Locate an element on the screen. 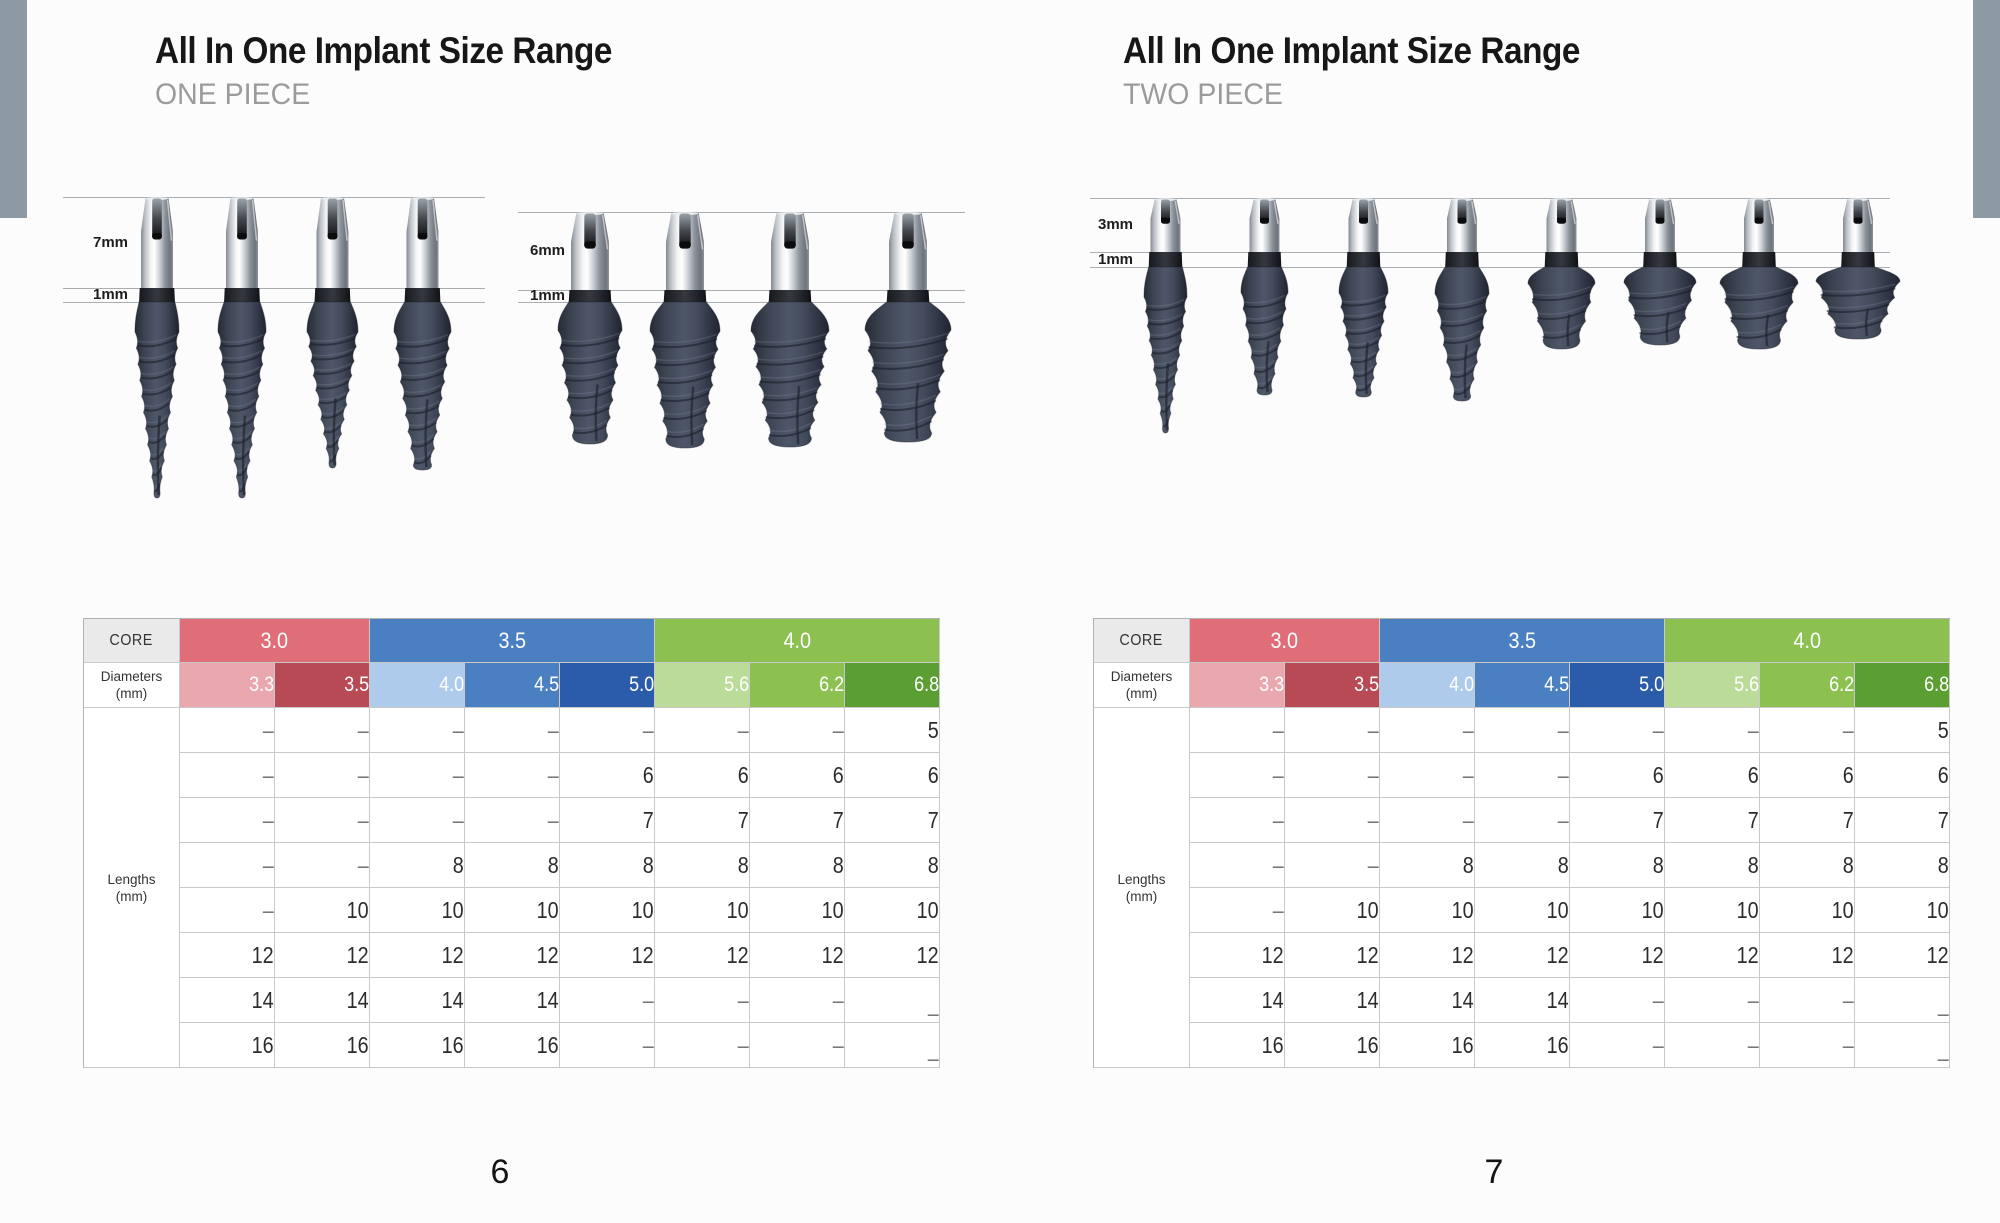 Image resolution: width=2000 pixels, height=1223 pixels. diameters-label-line2: (mm) is located at coordinates (131, 693).